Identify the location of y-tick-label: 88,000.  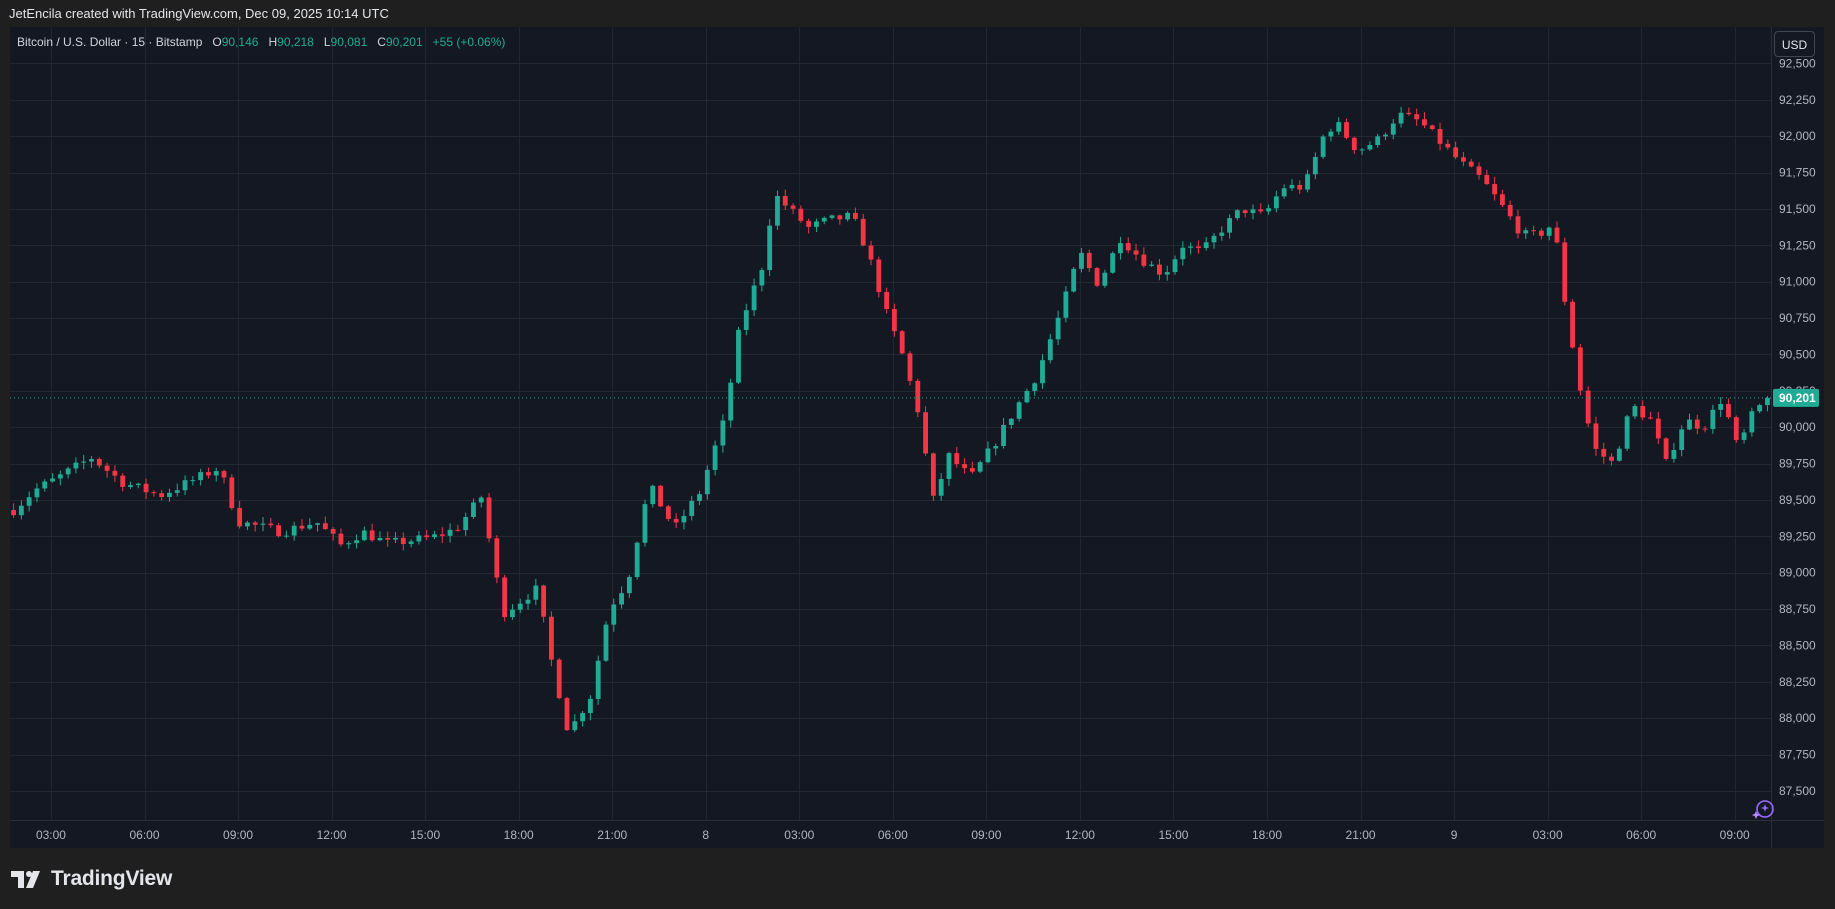
(1797, 718).